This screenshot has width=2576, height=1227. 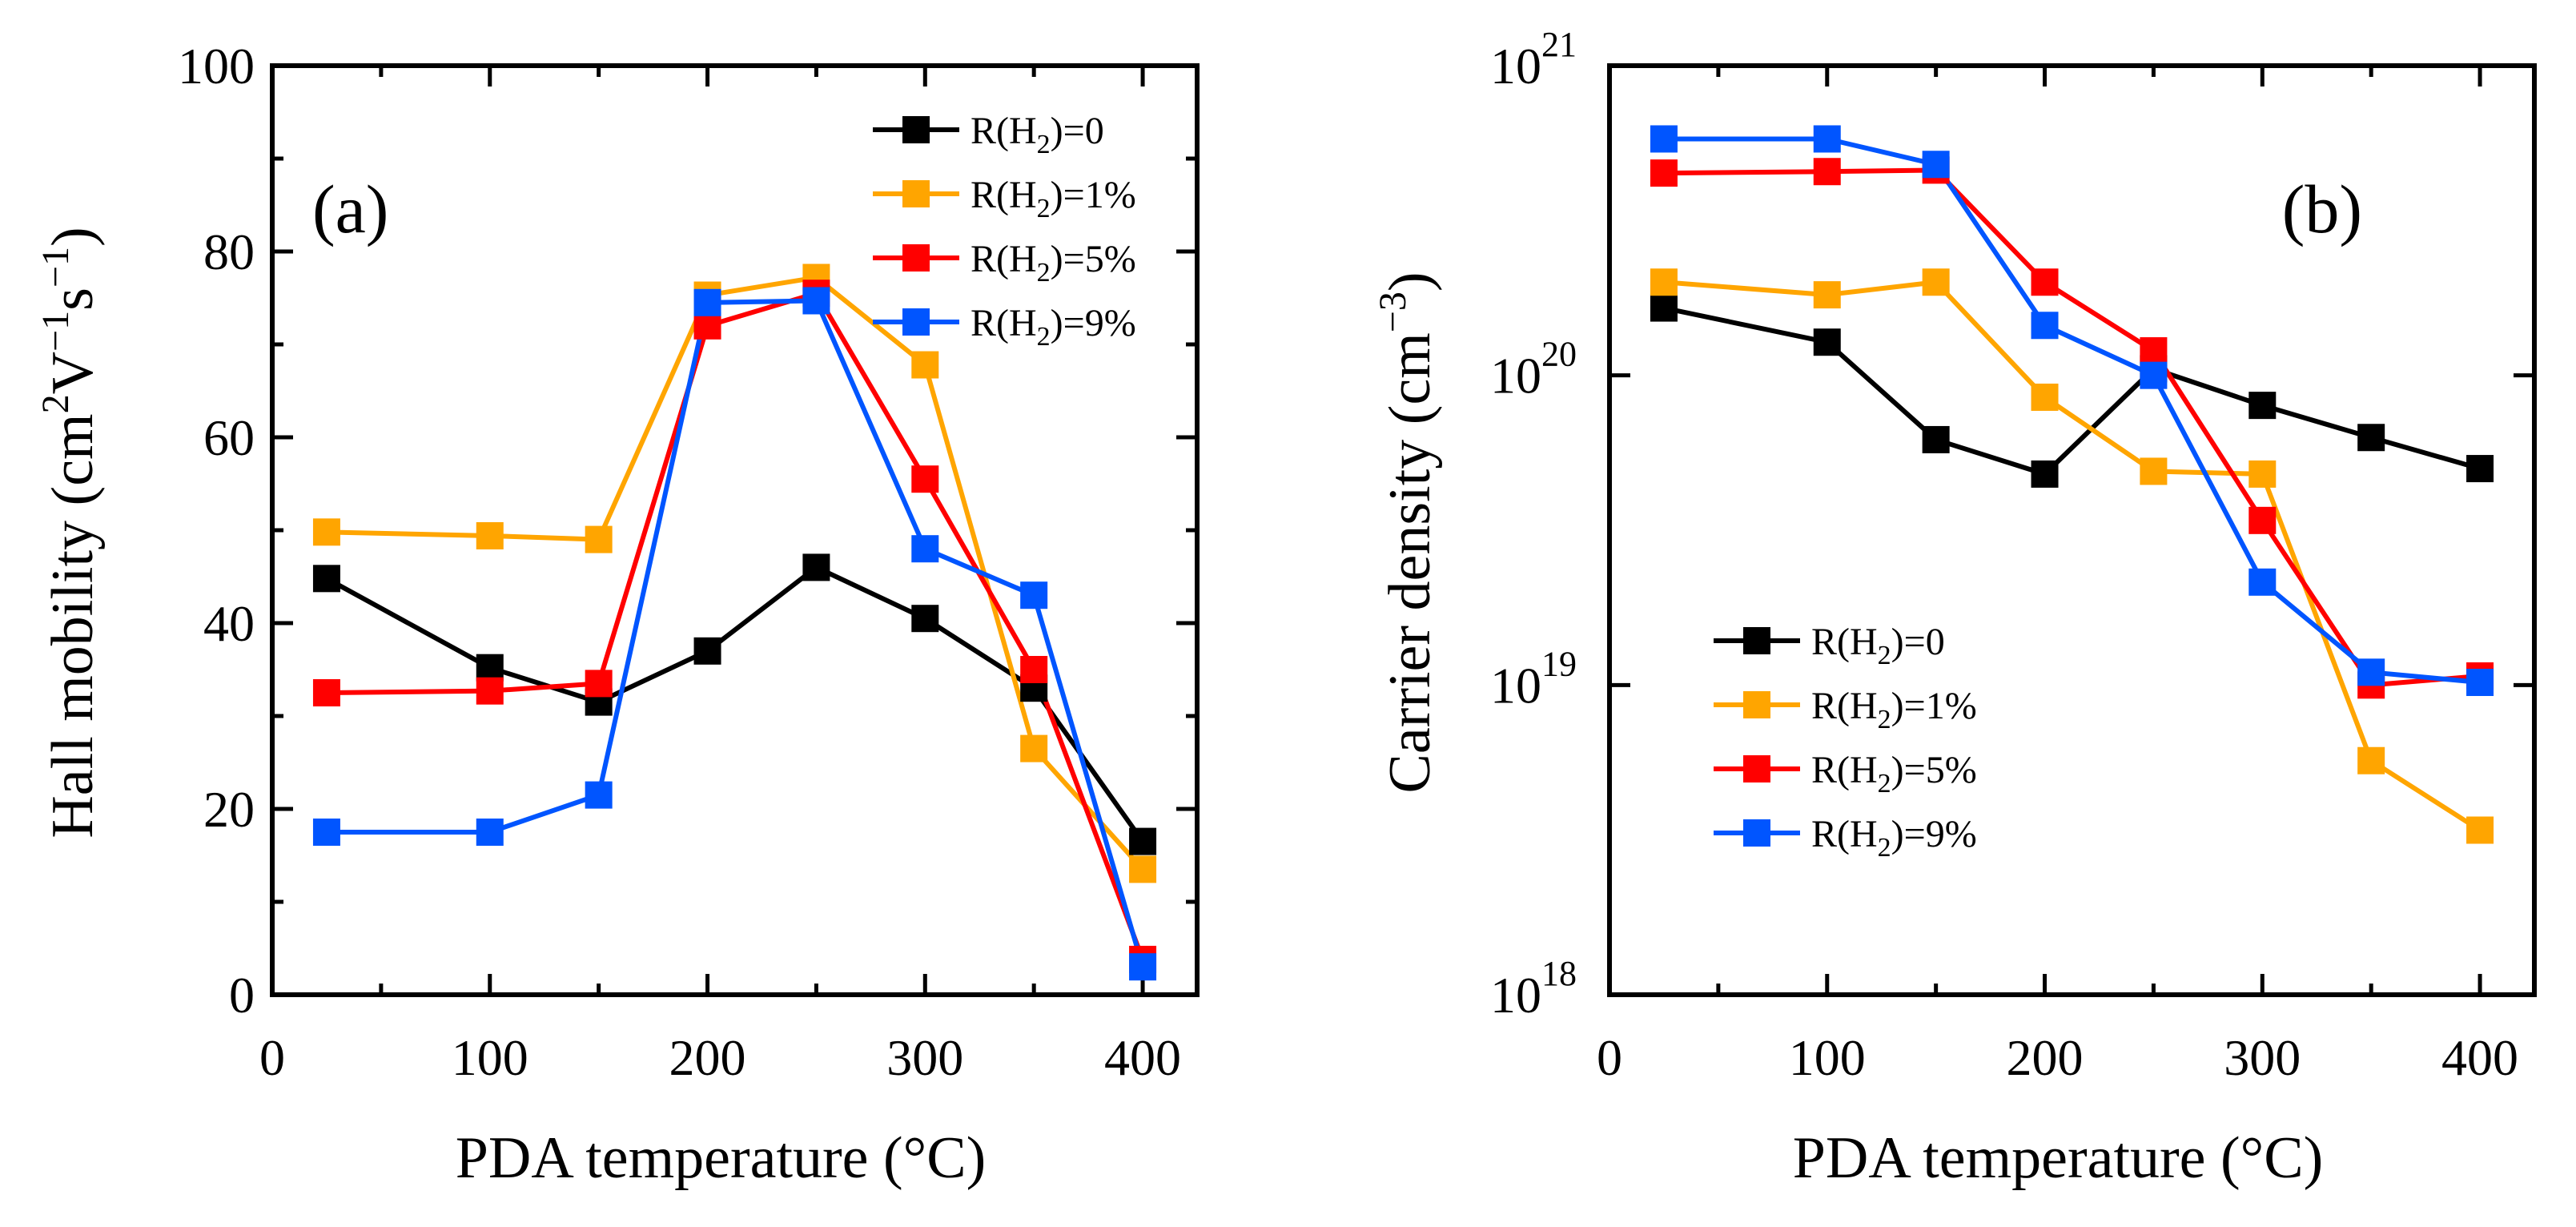 I want to click on y-tick-label: 1018, so click(x=1533, y=989).